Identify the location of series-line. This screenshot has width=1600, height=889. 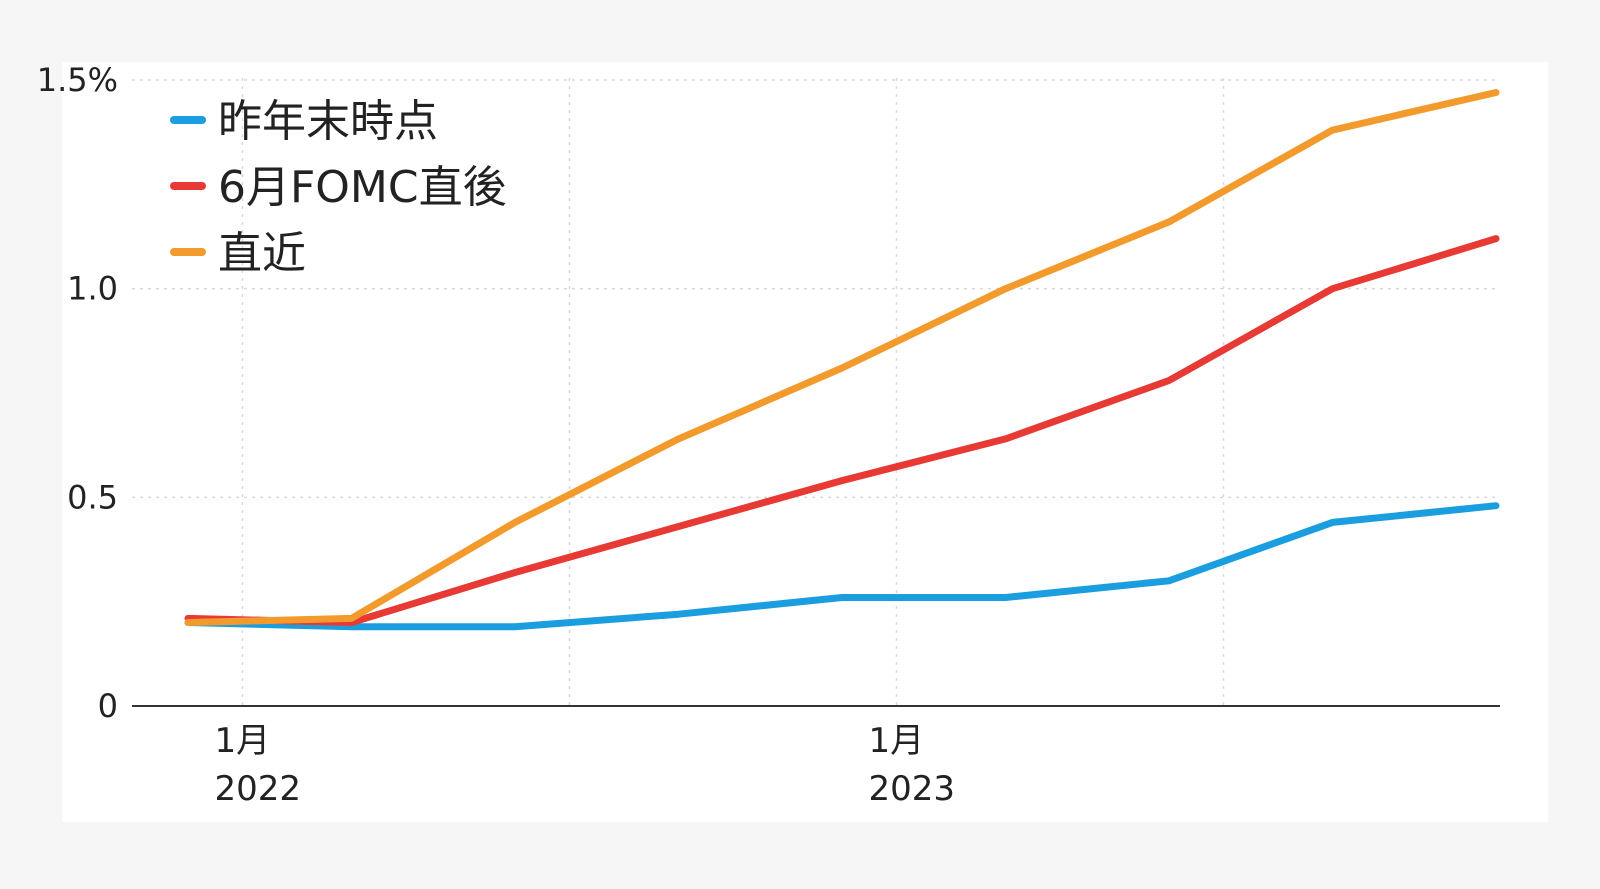
(842, 566).